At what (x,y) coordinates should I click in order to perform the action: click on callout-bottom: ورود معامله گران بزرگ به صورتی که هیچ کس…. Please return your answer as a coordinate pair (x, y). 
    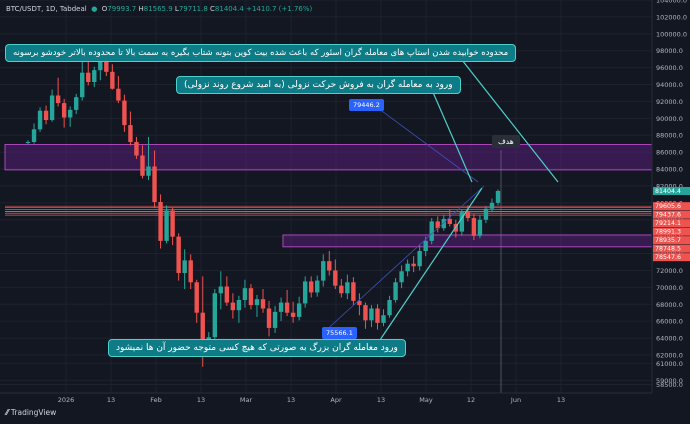
    Looking at the image, I should click on (257, 348).